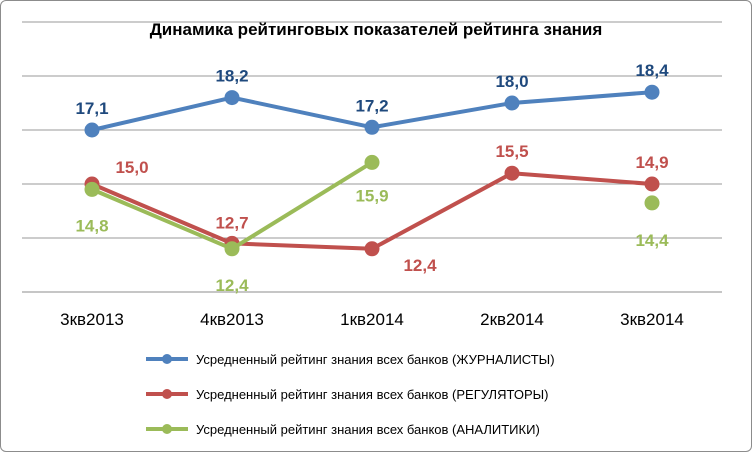 This screenshot has width=752, height=452. What do you see at coordinates (371, 105) in the screenshot?
I see `data-label: 17,2` at bounding box center [371, 105].